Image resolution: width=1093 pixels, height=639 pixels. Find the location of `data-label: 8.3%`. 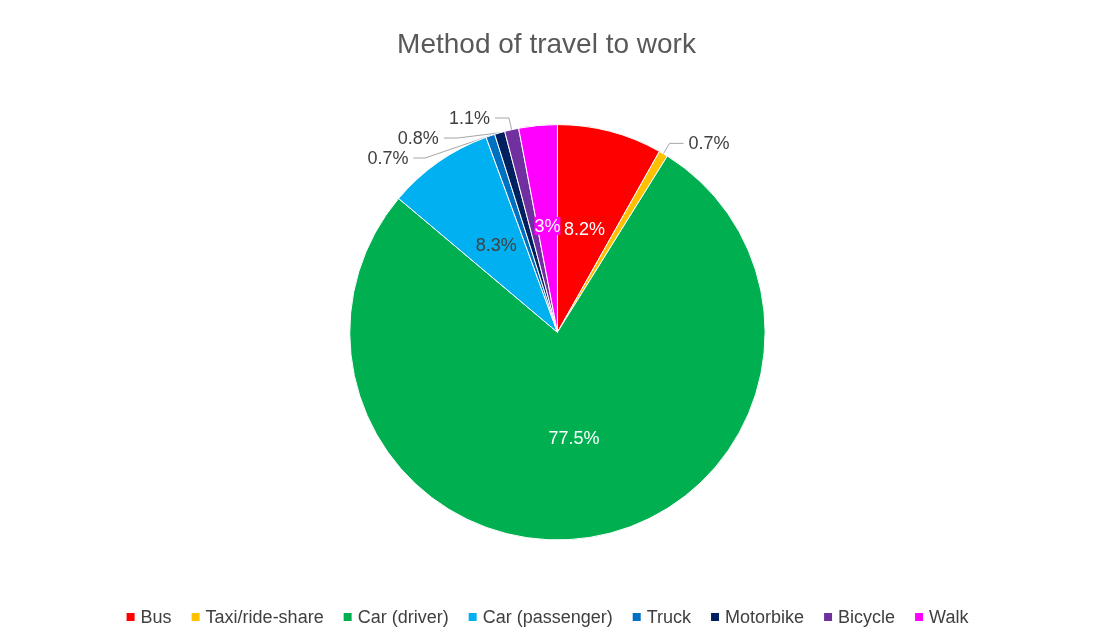

data-label: 8.3% is located at coordinates (496, 244).